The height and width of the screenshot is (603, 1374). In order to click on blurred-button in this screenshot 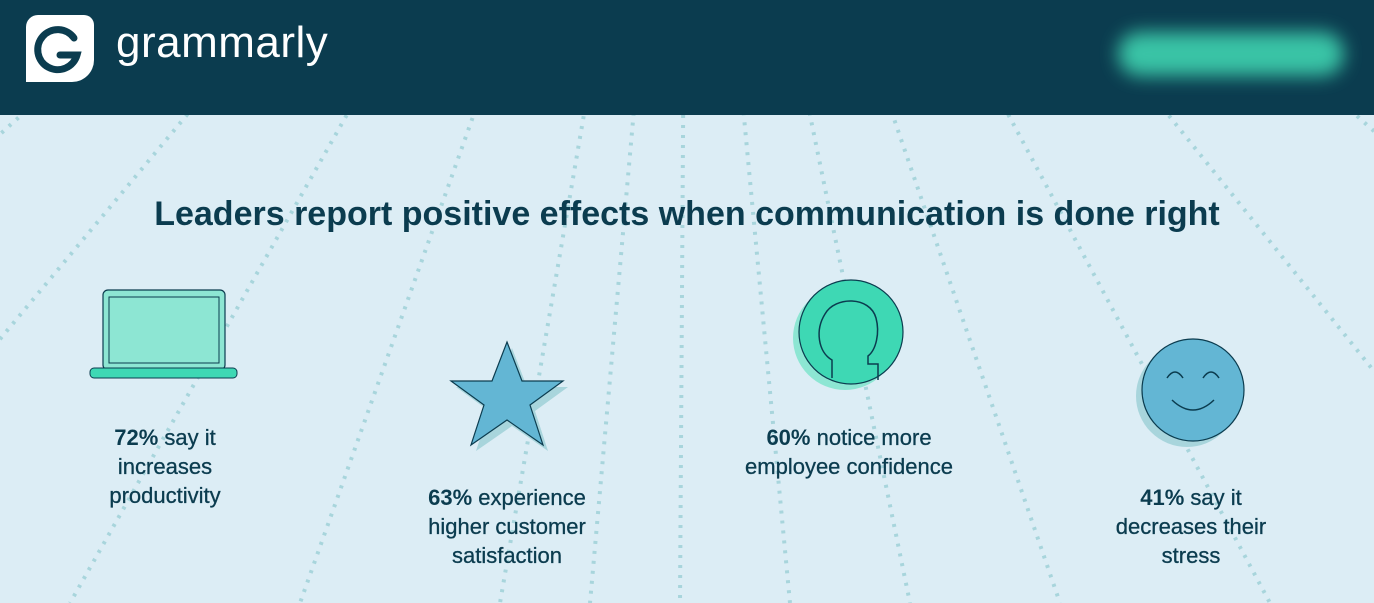, I will do `click(1231, 54)`.